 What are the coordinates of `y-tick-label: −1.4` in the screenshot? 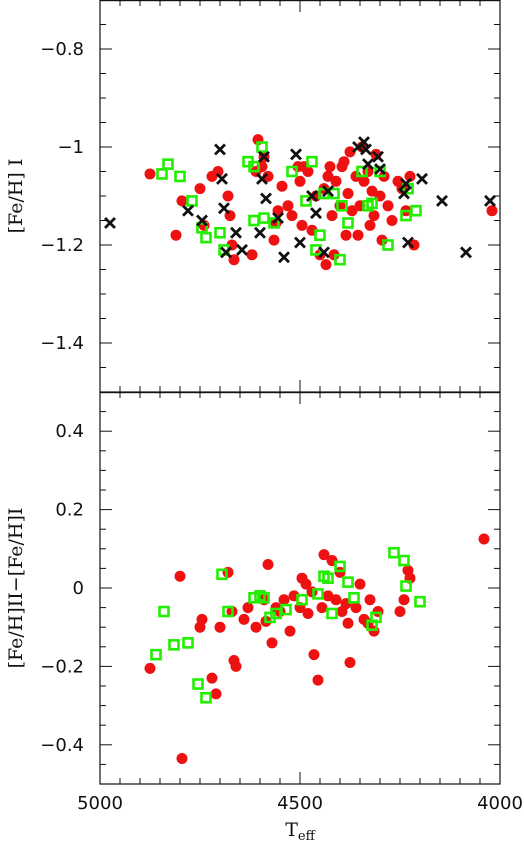 It's located at (62, 343).